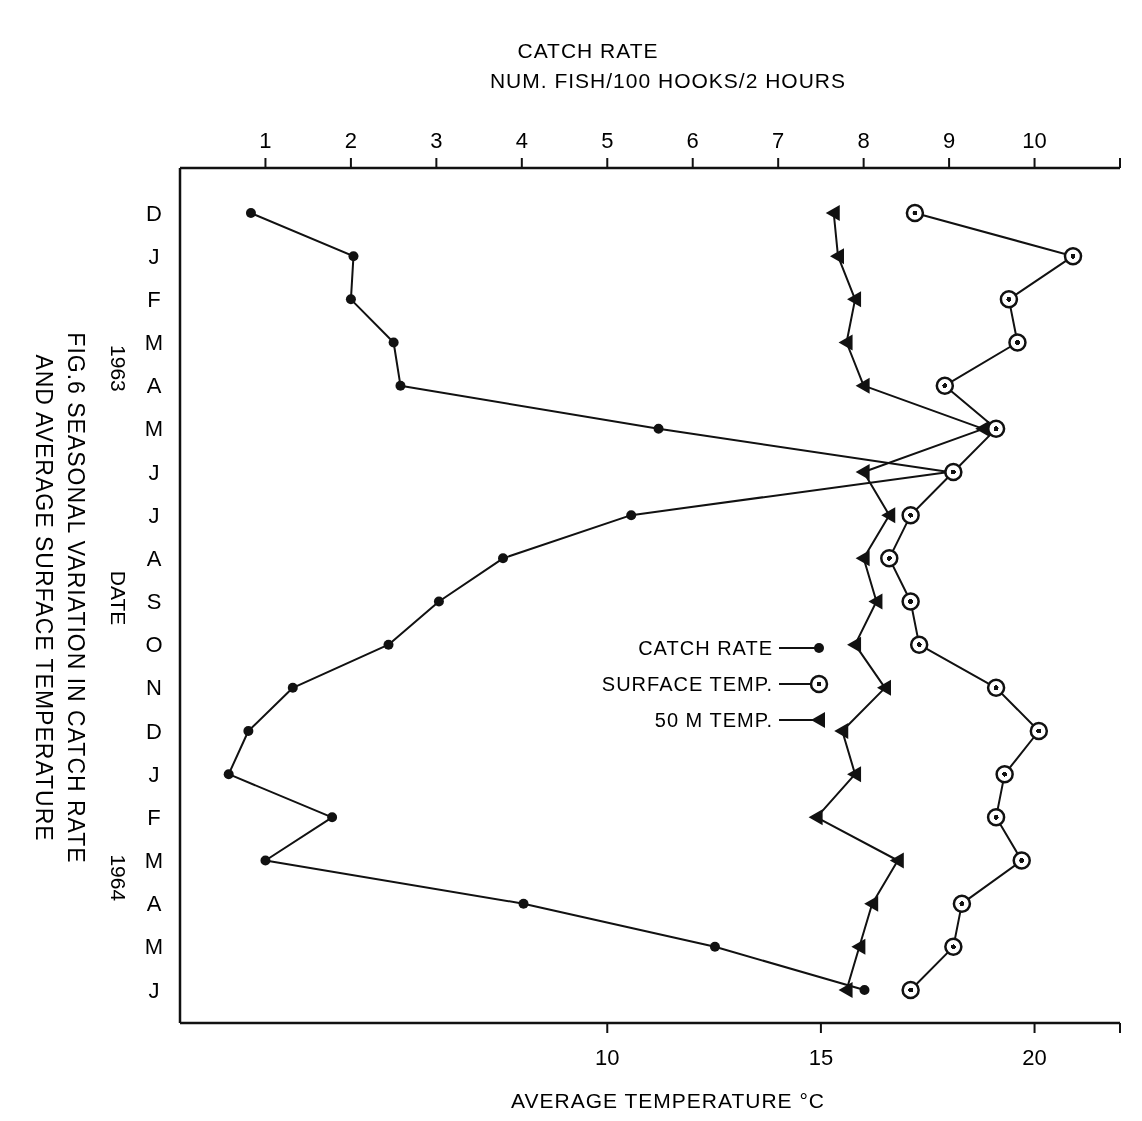 The width and height of the screenshot is (1142, 1121). I want to click on x2-tick-label: 2, so click(351, 140).